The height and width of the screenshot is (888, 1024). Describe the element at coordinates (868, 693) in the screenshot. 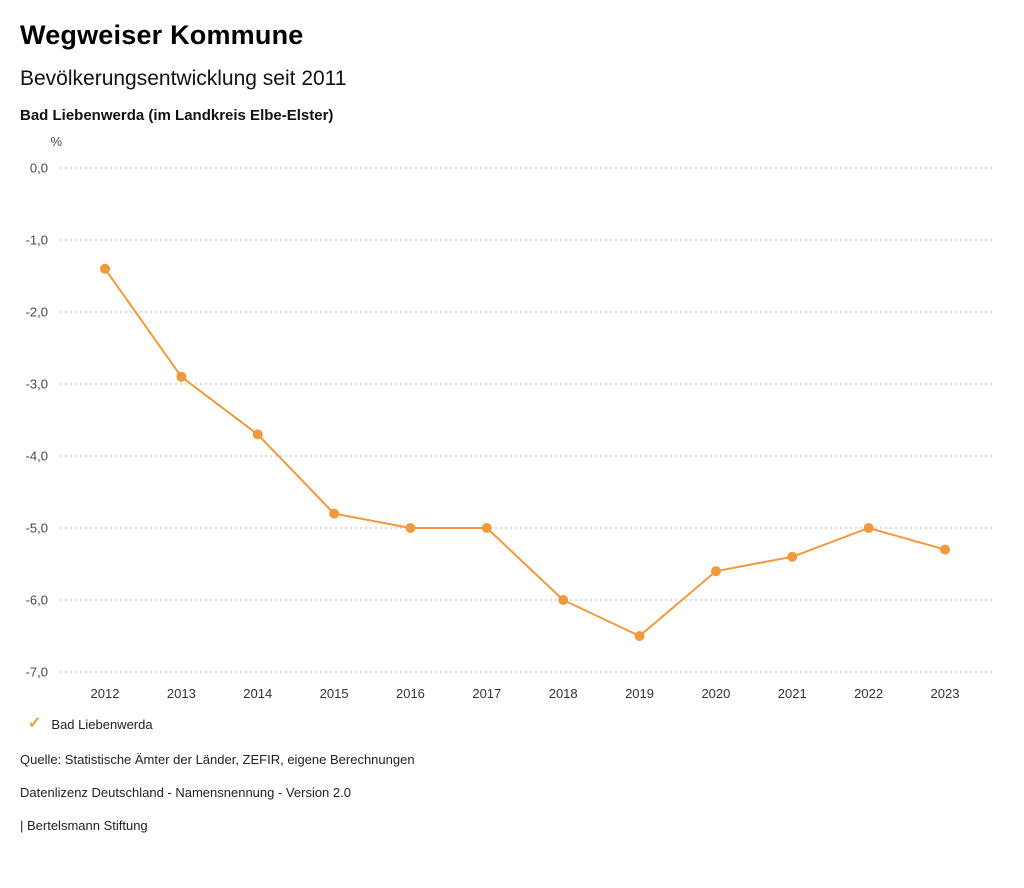

I see `x-axis-tick-label: 2022` at that location.